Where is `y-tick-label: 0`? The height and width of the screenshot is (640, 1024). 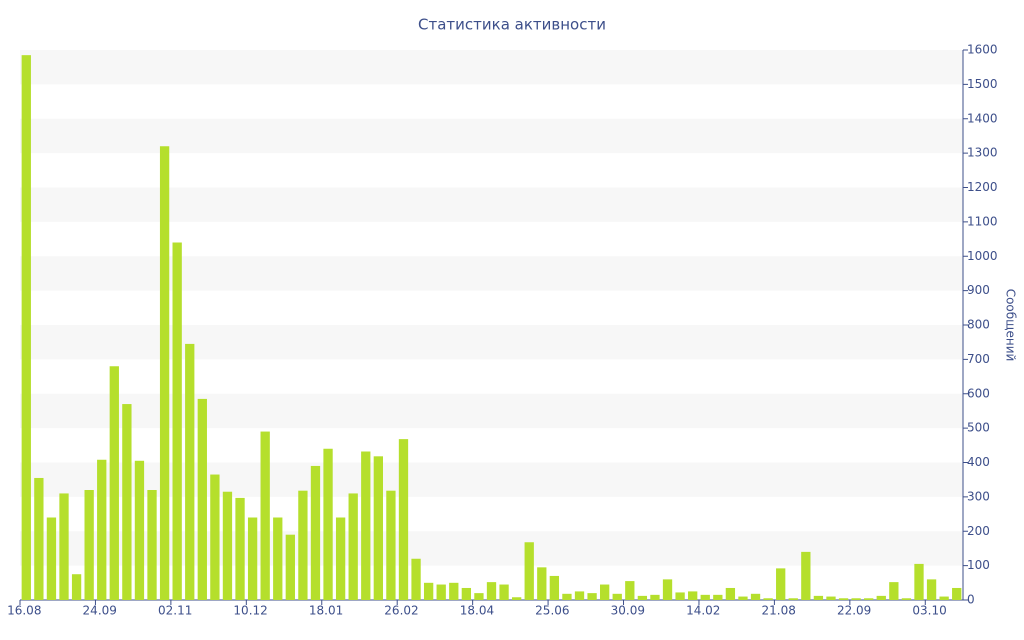
y-tick-label: 0 is located at coordinates (971, 600).